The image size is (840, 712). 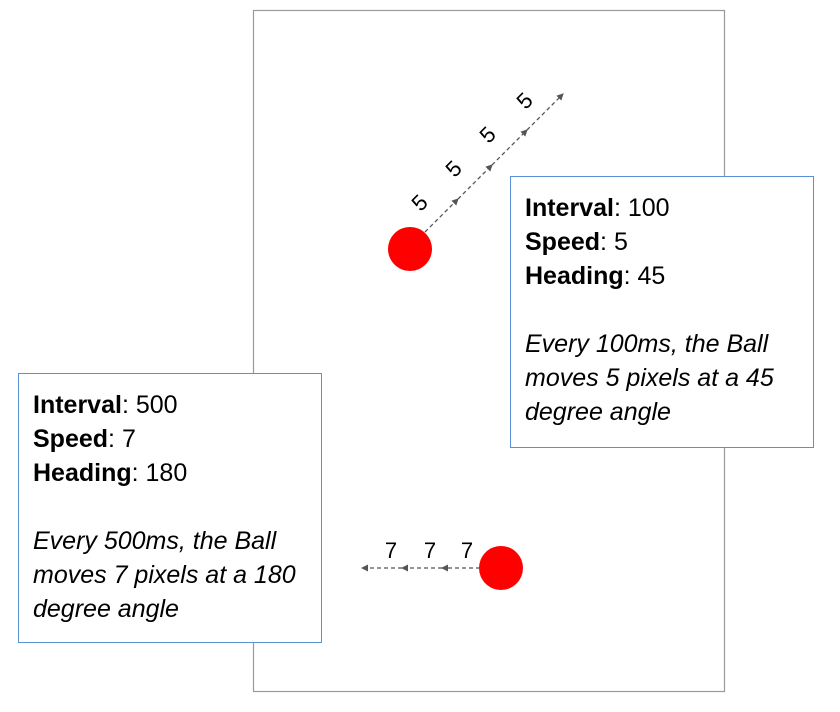 I want to click on speed-row: Speed: 5, so click(x=576, y=242).